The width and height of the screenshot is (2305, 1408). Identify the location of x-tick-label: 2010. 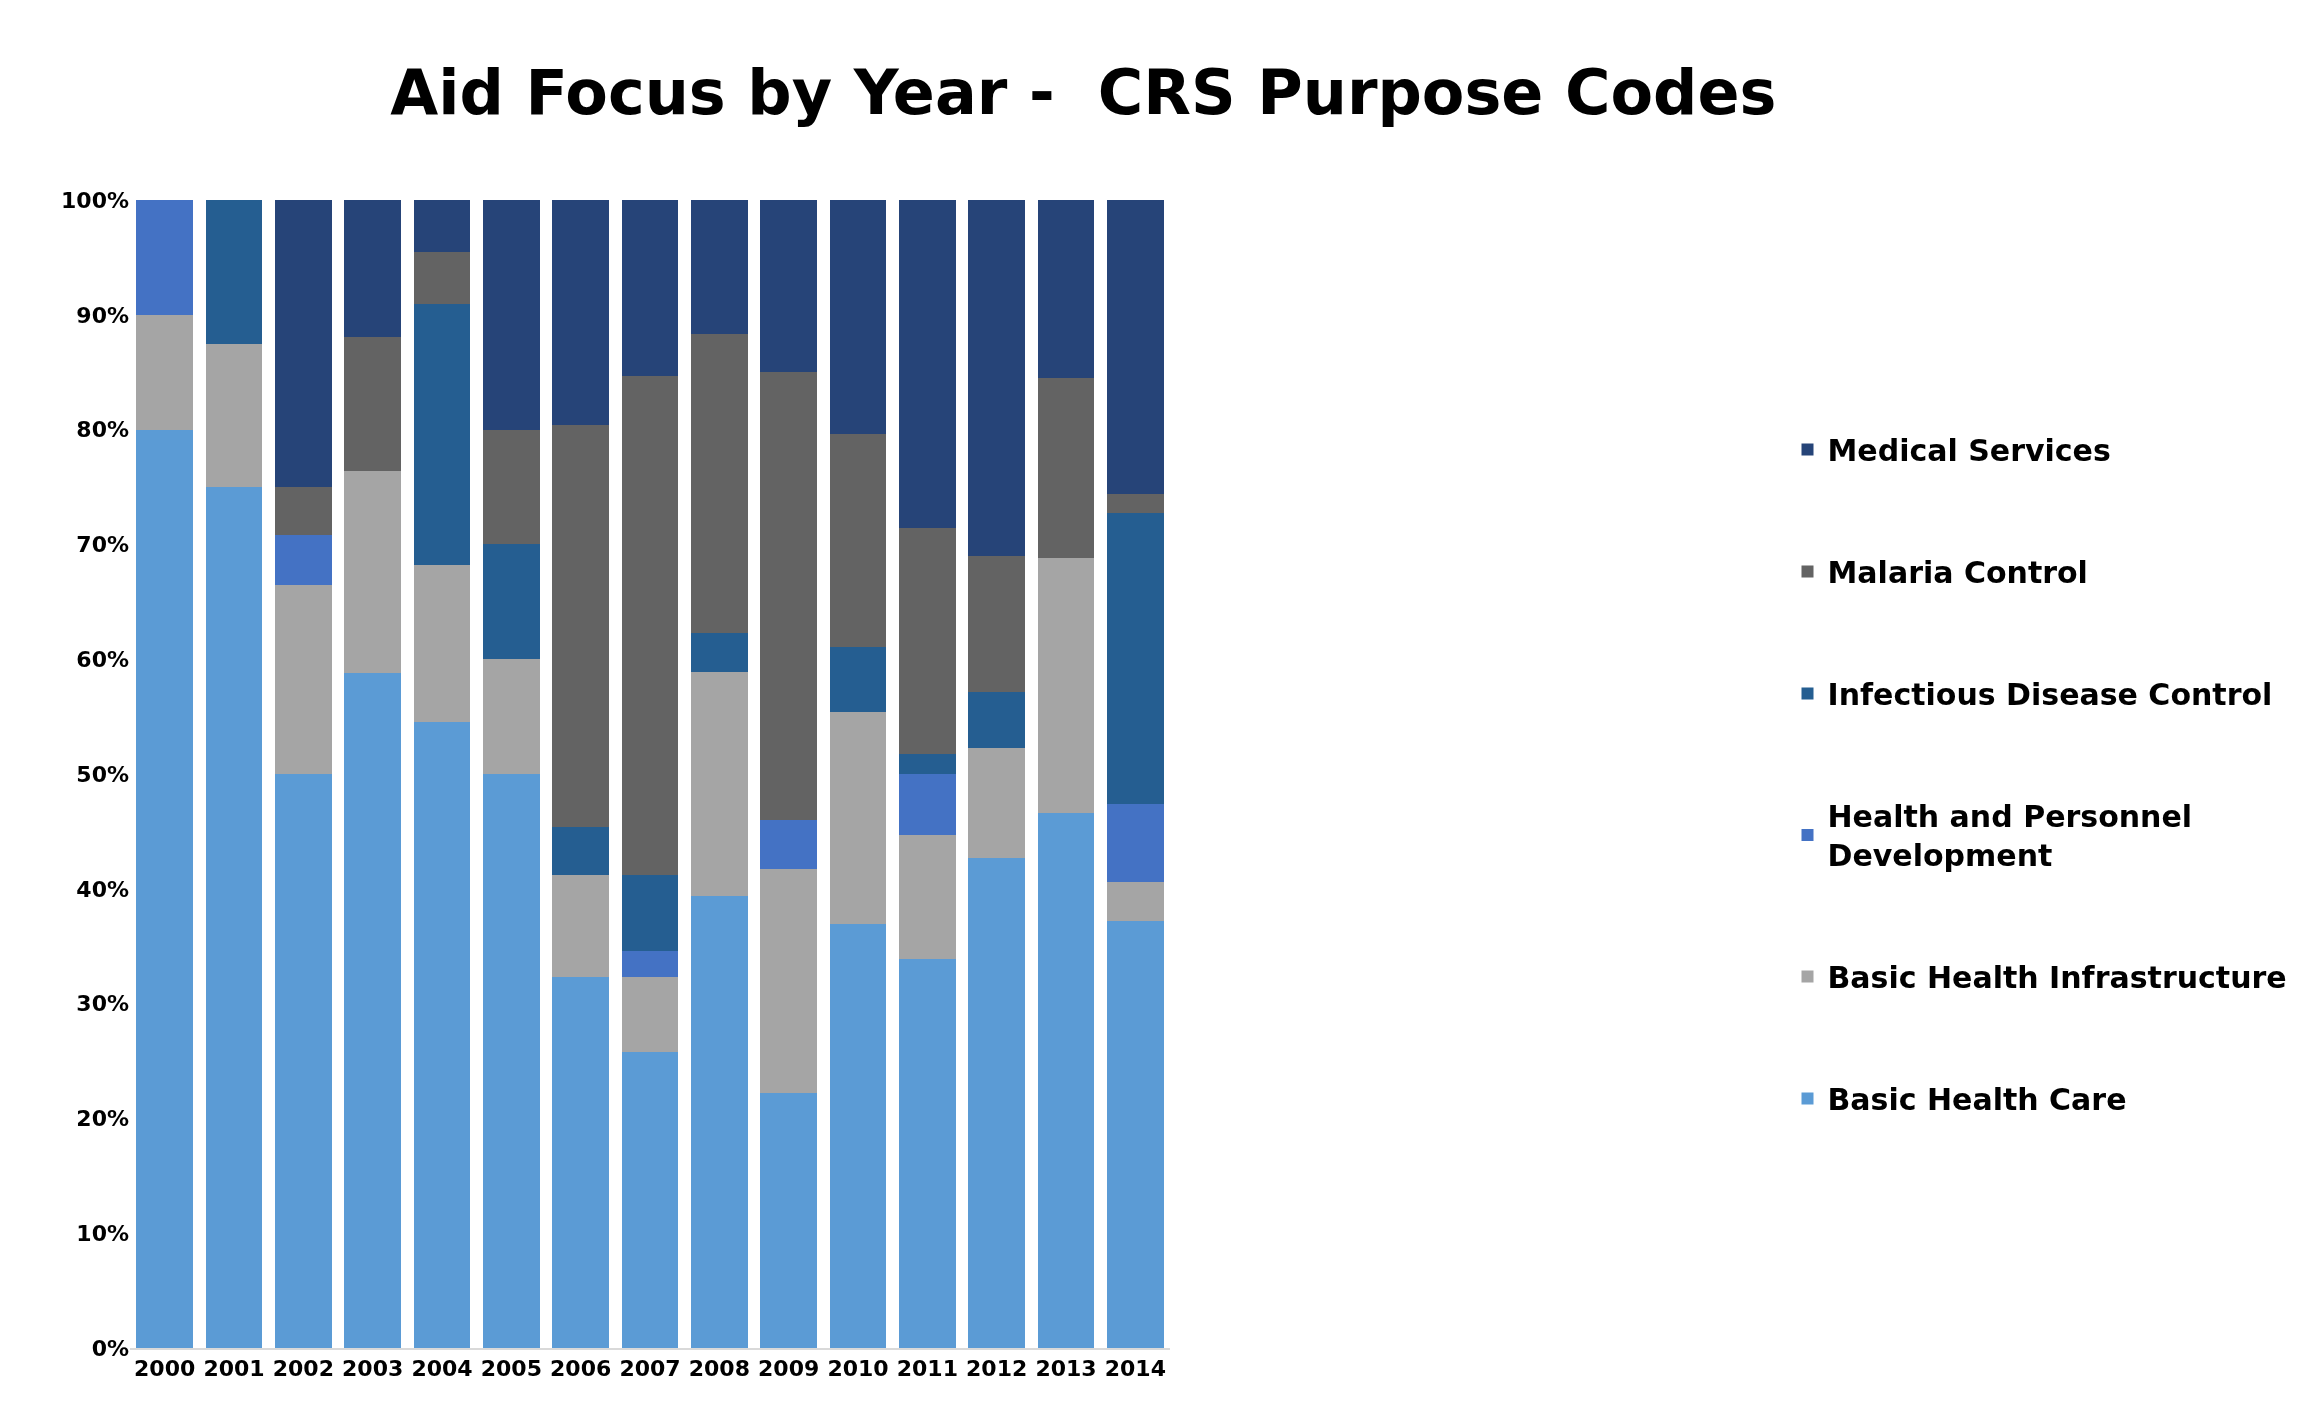
(858, 1369).